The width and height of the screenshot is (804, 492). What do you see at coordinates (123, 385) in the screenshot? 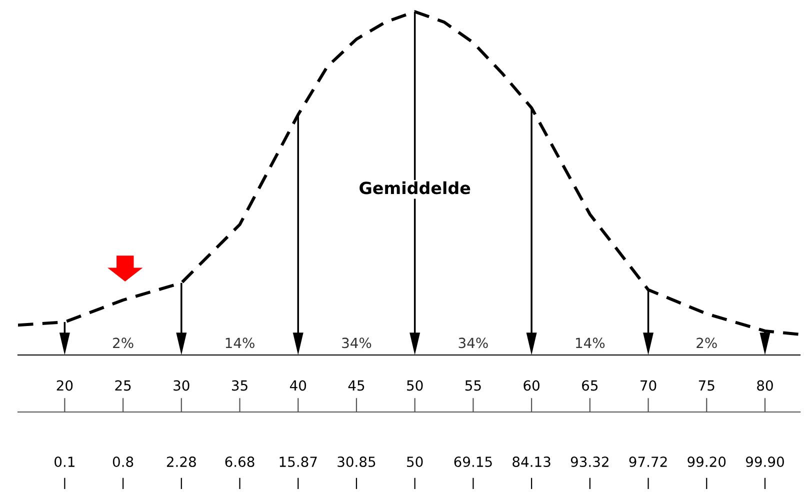
I see `x-tick-label: 25` at bounding box center [123, 385].